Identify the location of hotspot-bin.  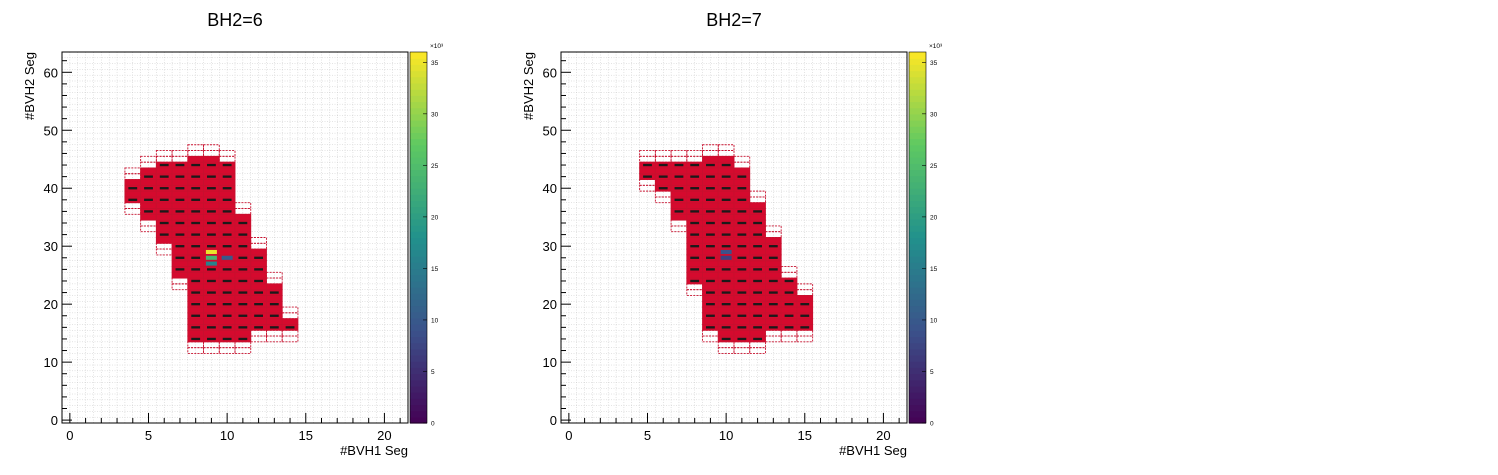
(726, 257).